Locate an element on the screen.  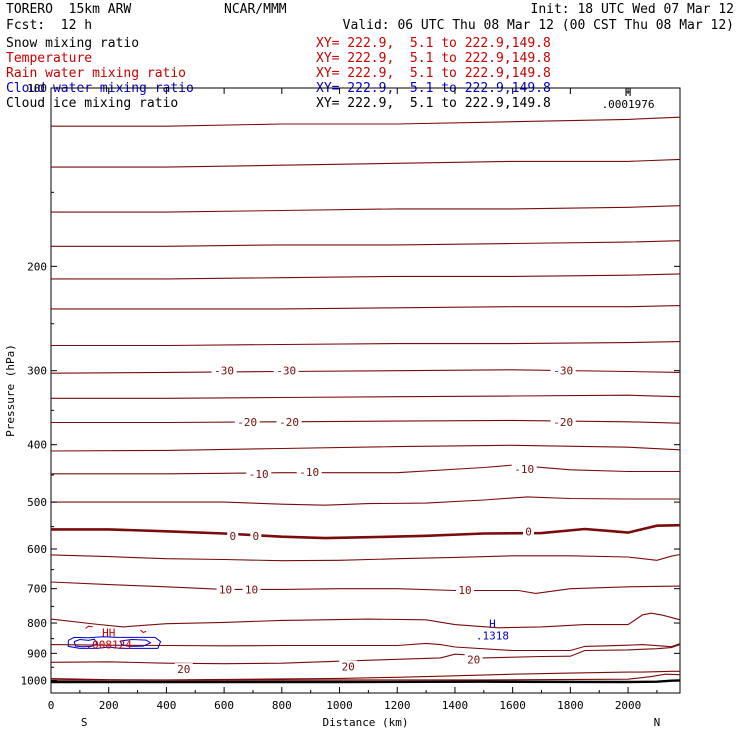
x-tick-label: 2000 is located at coordinates (628, 705).